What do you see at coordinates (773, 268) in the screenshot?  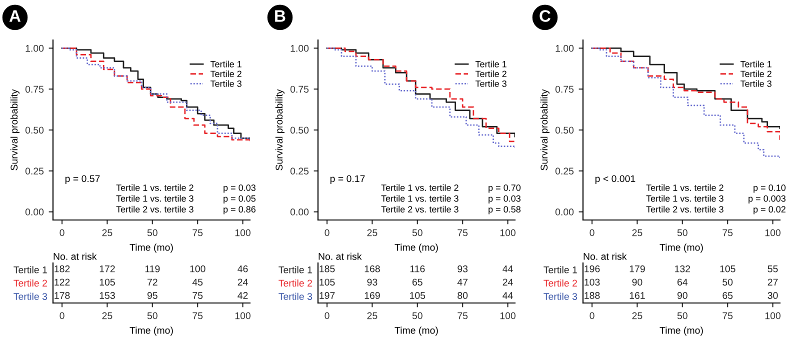 I see `data-label: 55` at bounding box center [773, 268].